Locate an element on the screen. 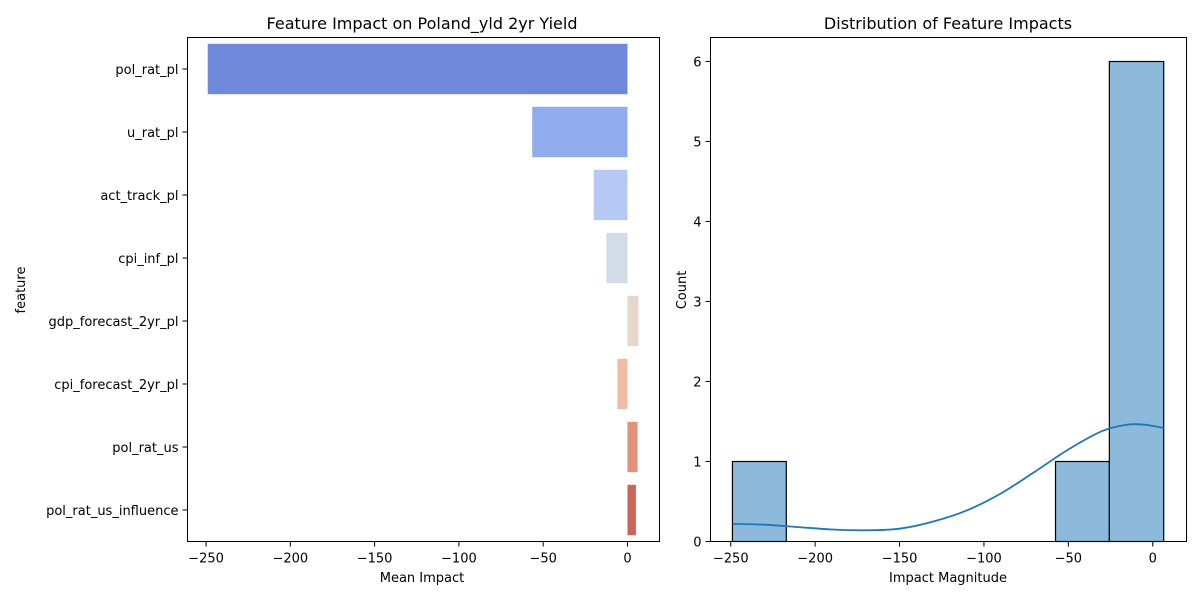 This screenshot has width=1200, height=604. y-tick-label: u_rat_pl is located at coordinates (153, 133).